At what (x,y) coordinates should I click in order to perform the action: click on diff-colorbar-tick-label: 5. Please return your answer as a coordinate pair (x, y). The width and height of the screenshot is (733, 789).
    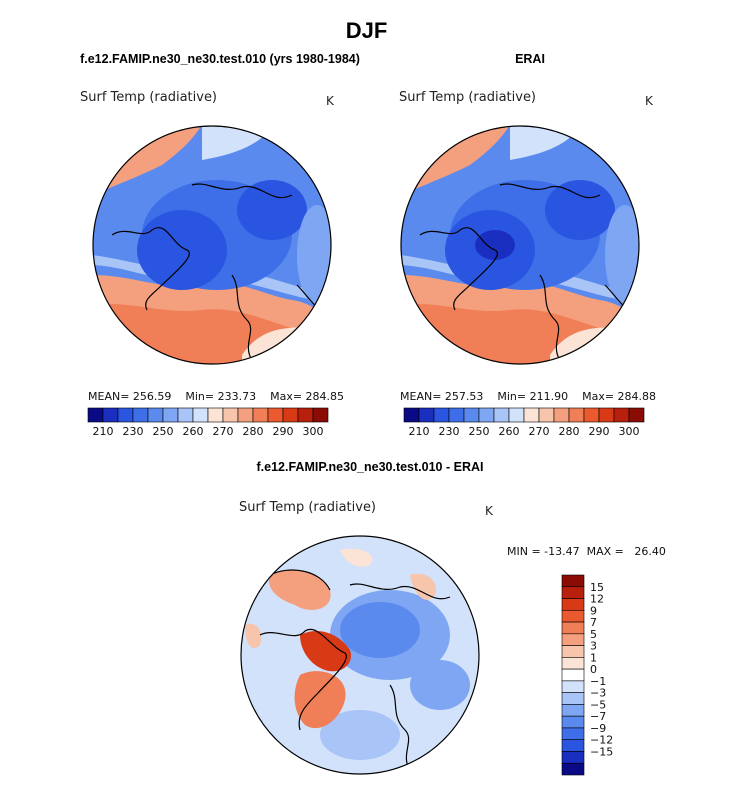
    Looking at the image, I should click on (593, 634).